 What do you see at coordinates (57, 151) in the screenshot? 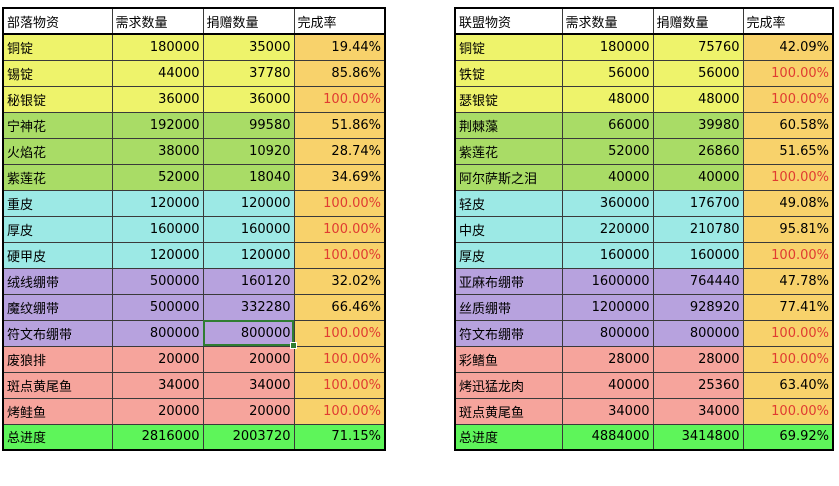
I see `item-name-cell: 火焰花` at bounding box center [57, 151].